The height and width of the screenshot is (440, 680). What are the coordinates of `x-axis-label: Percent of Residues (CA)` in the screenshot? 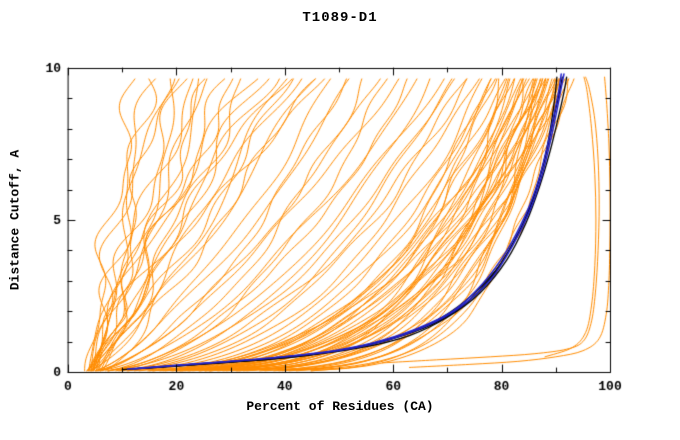 It's located at (340, 406).